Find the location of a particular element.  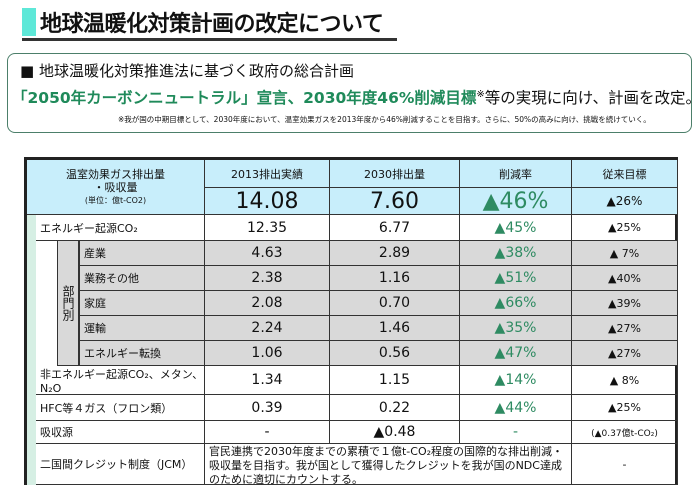

sector-row-value: ▲40% is located at coordinates (625, 278).